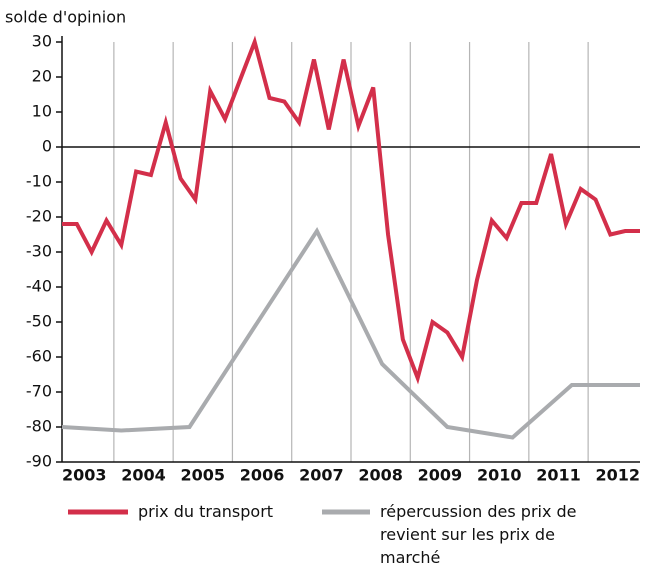  I want to click on y-axis-label: solde d'opinion, so click(65, 17).